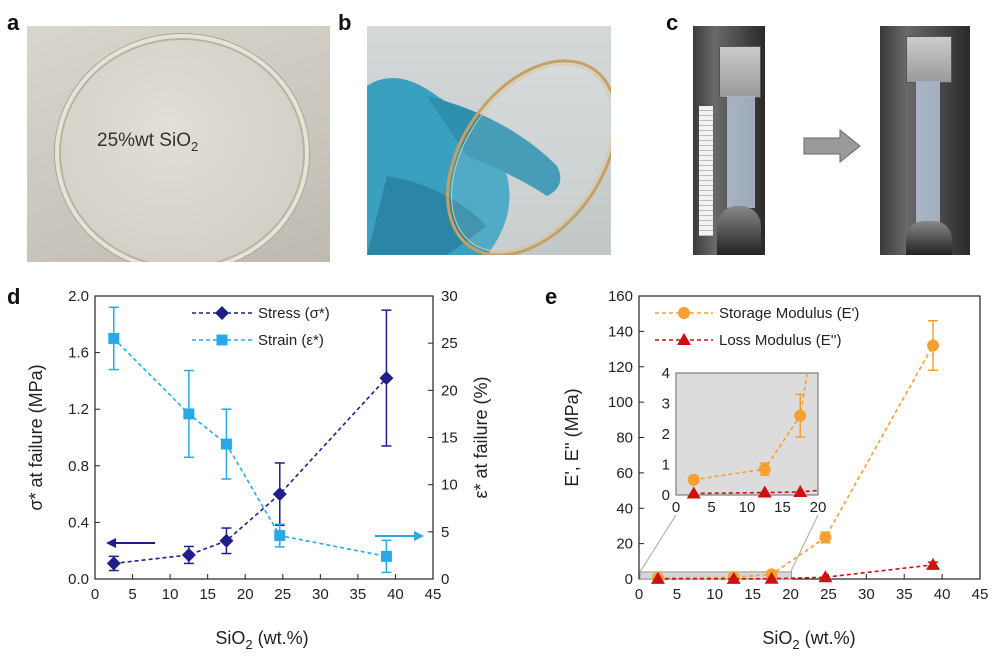 This screenshot has height=656, width=993. I want to click on x-tick-label: 45, so click(980, 594).